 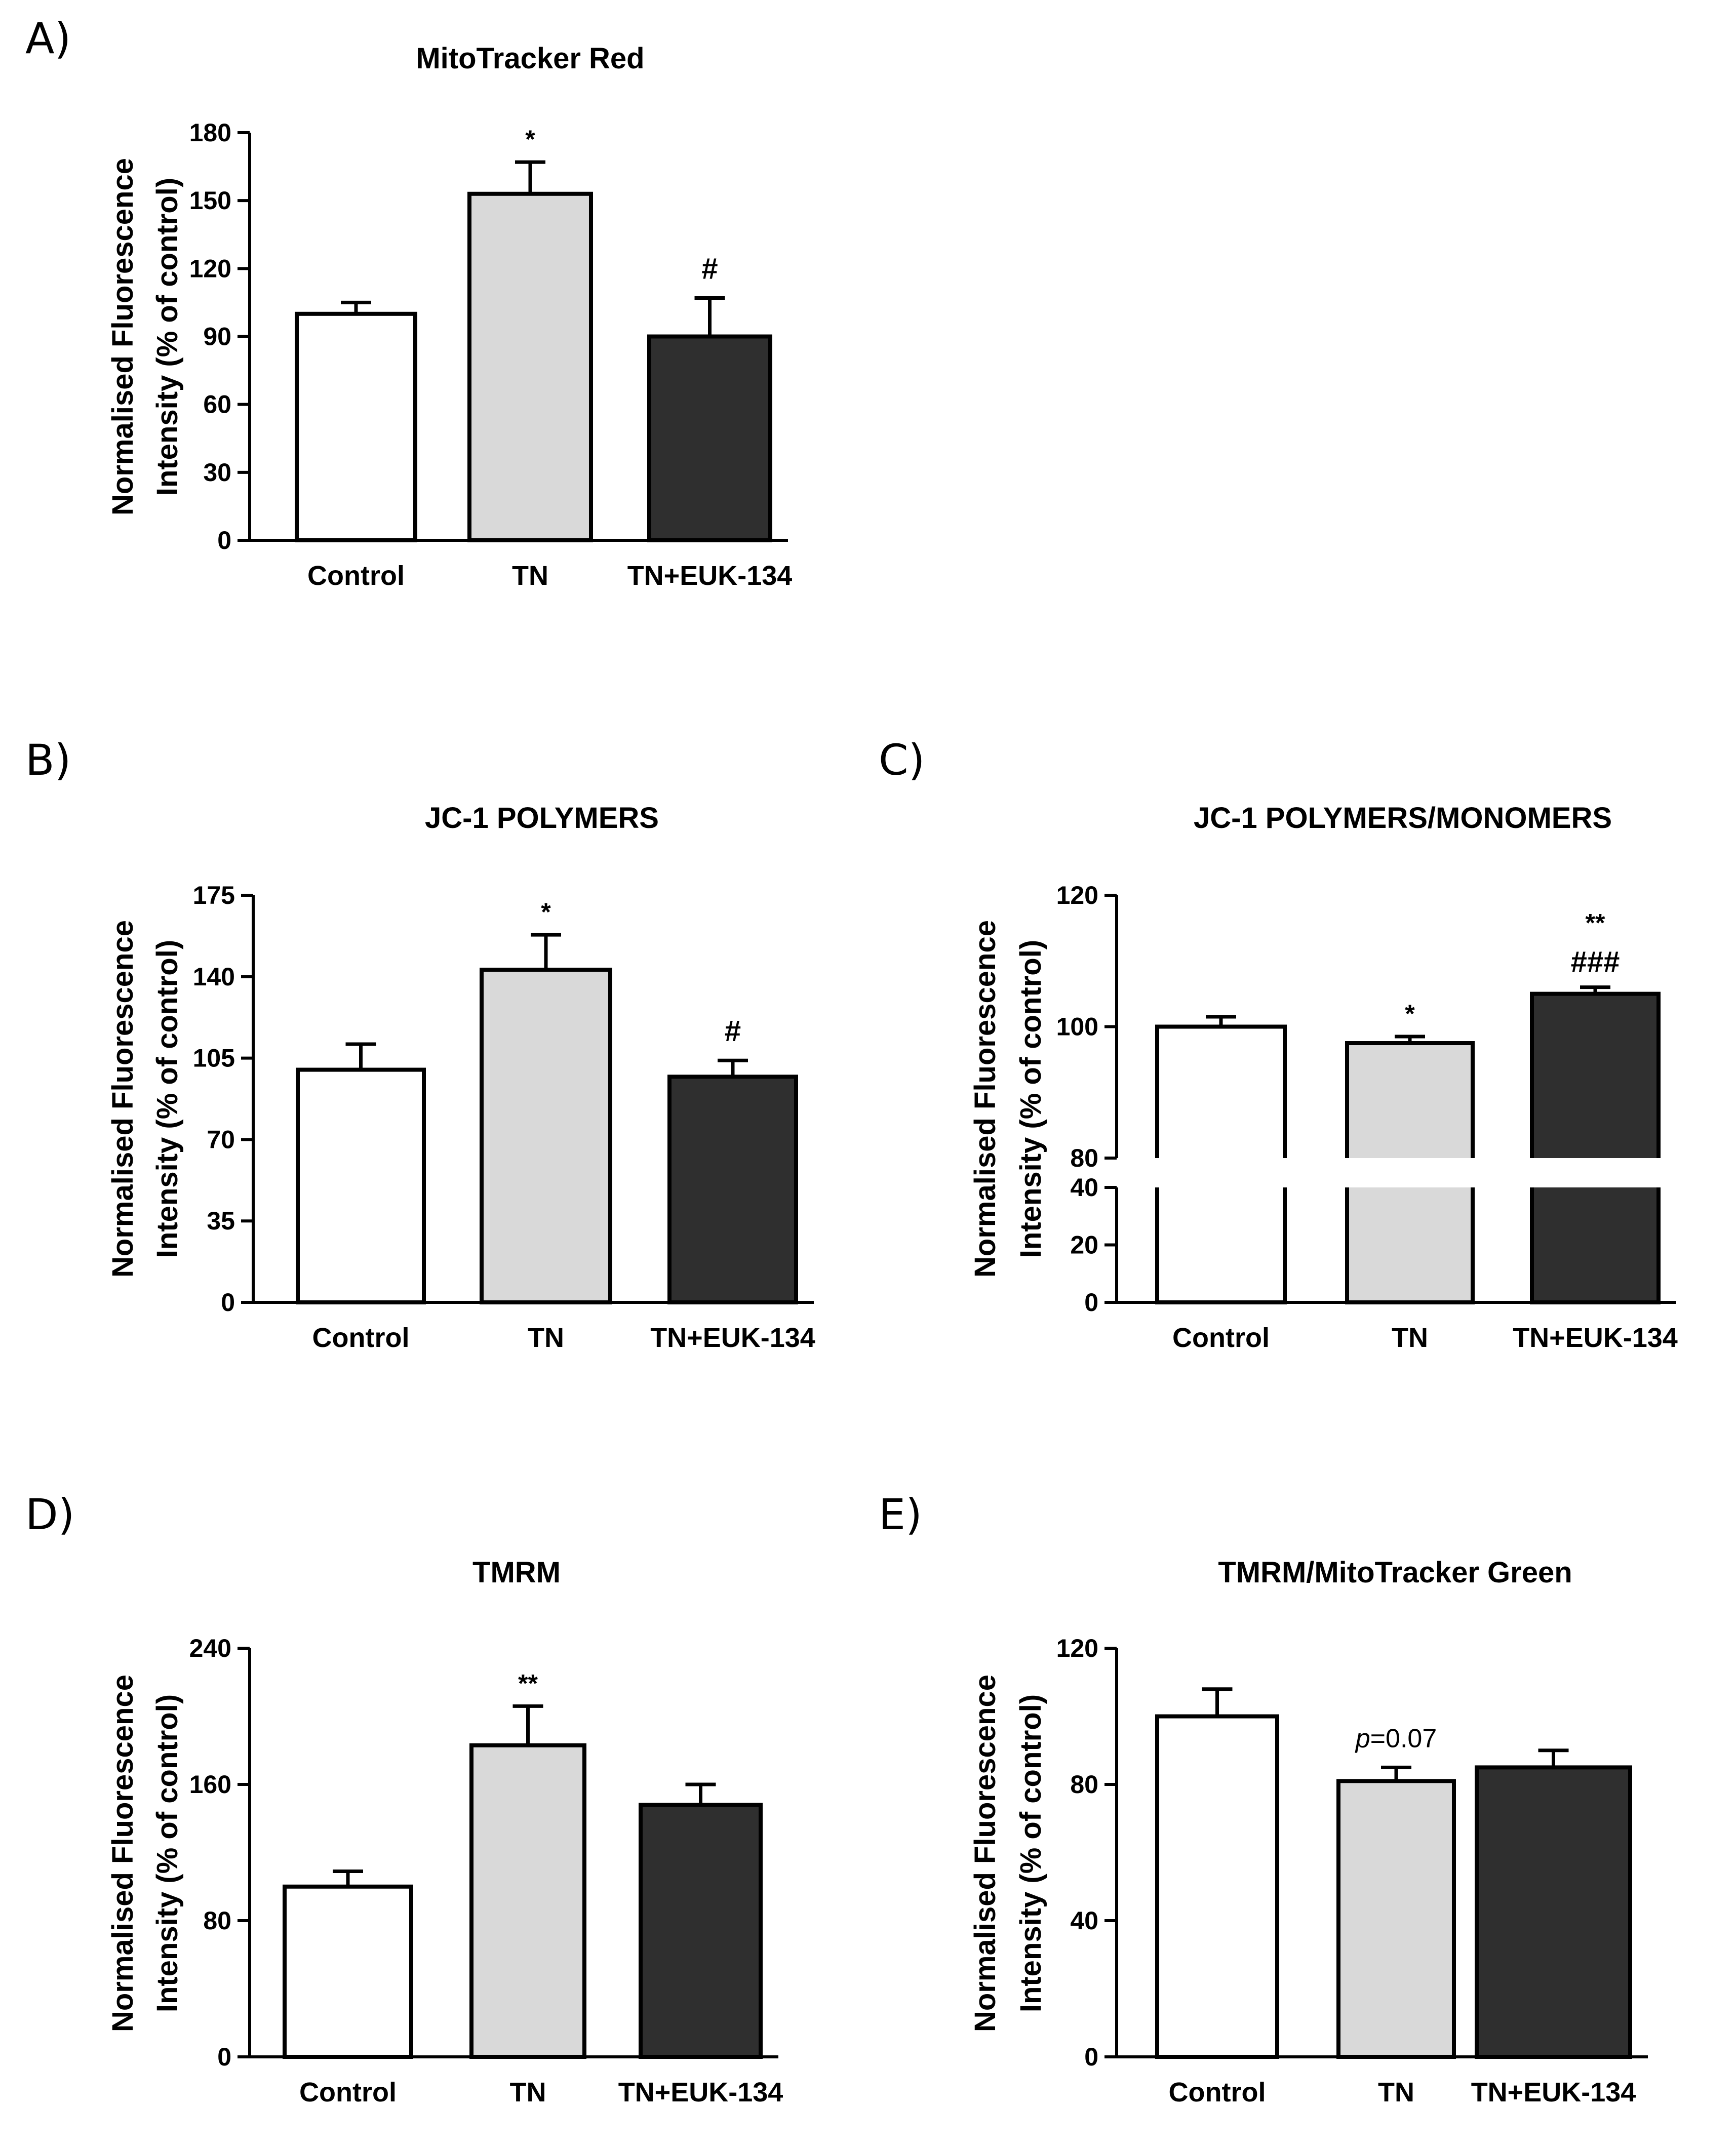 What do you see at coordinates (1077, 1027) in the screenshot?
I see `y-tick-label: 100` at bounding box center [1077, 1027].